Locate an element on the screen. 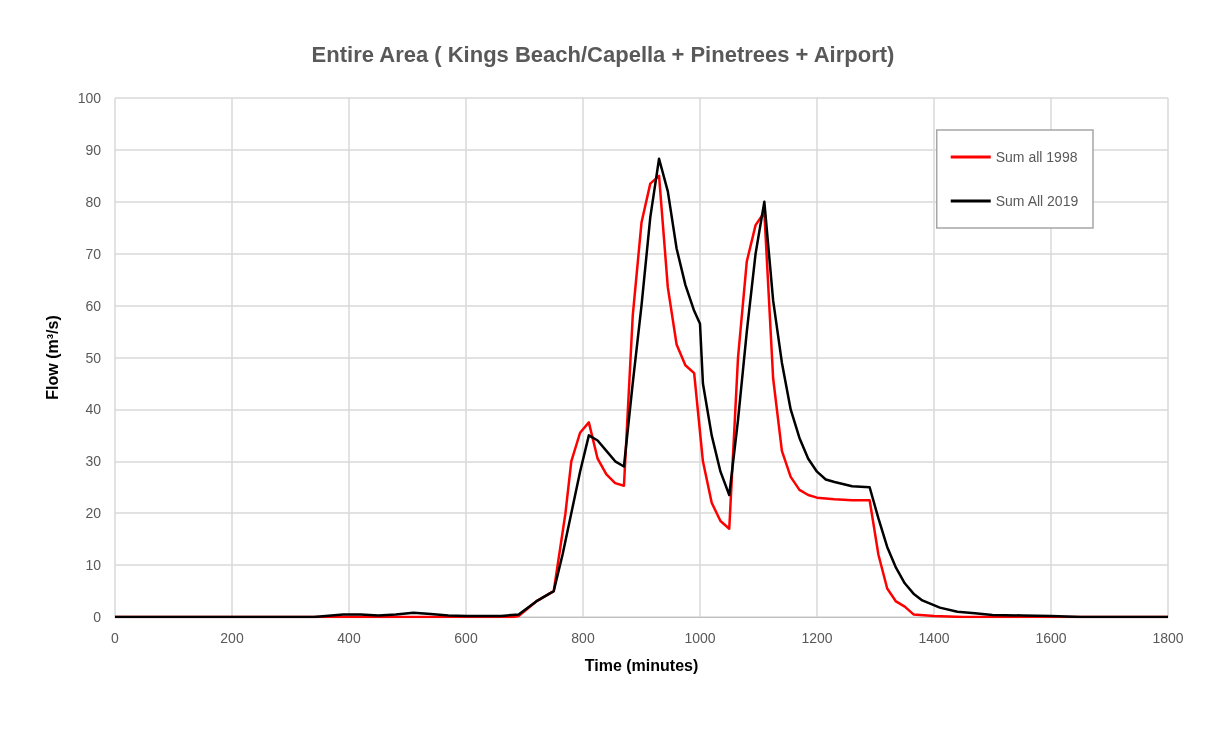 This screenshot has width=1208, height=730. y-tick-label: 20 is located at coordinates (93, 513).